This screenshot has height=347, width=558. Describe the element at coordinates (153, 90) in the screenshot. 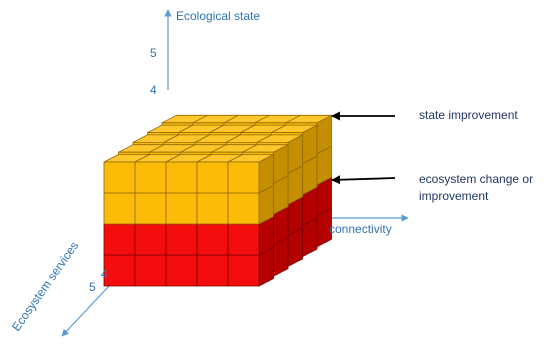

I see `vertical-tick-4: 4` at that location.